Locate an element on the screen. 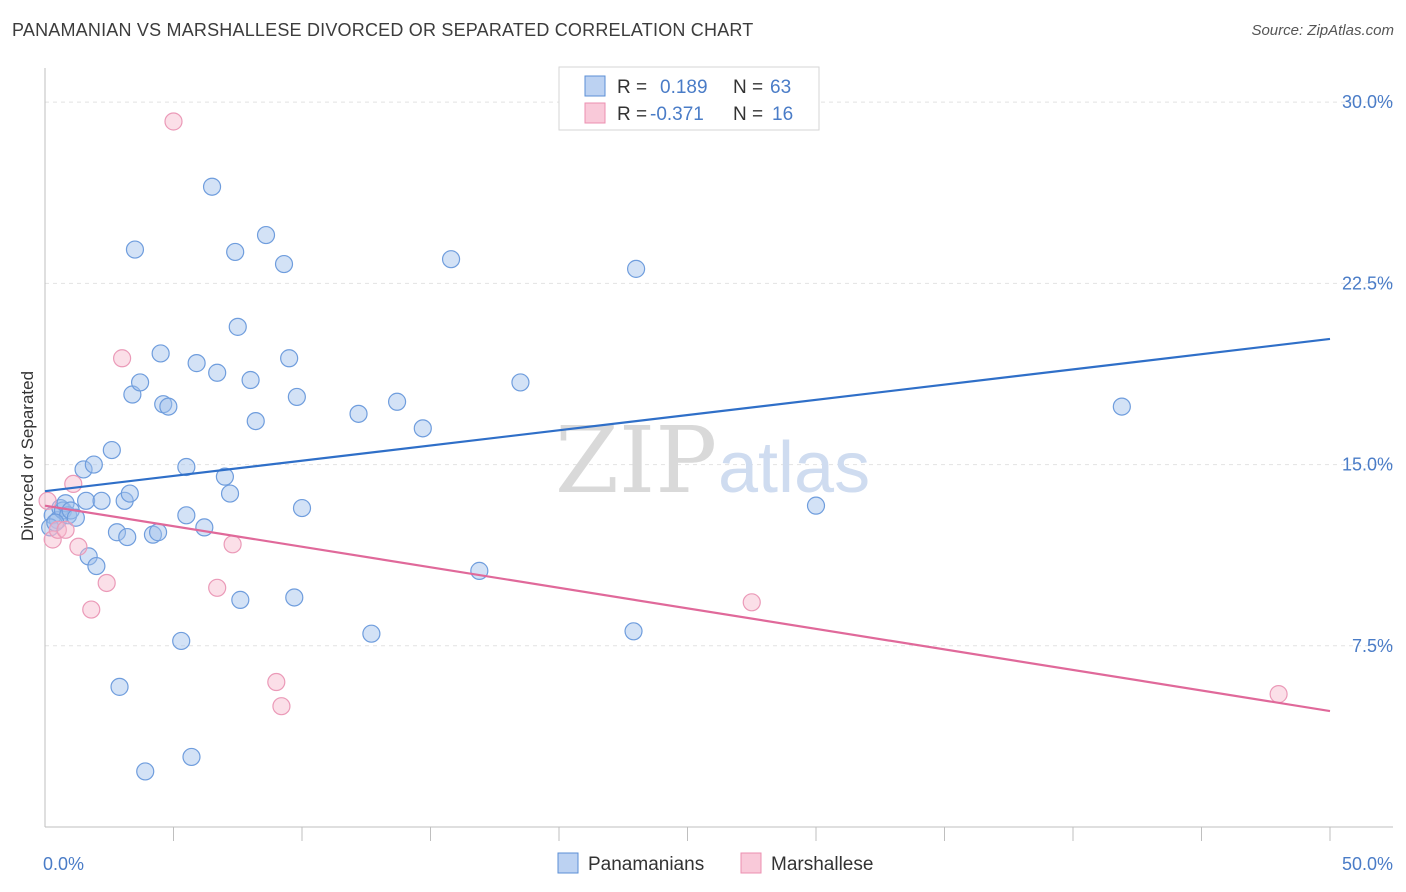 This screenshot has width=1406, height=892. legend-r-label-1: R = is located at coordinates (632, 87).